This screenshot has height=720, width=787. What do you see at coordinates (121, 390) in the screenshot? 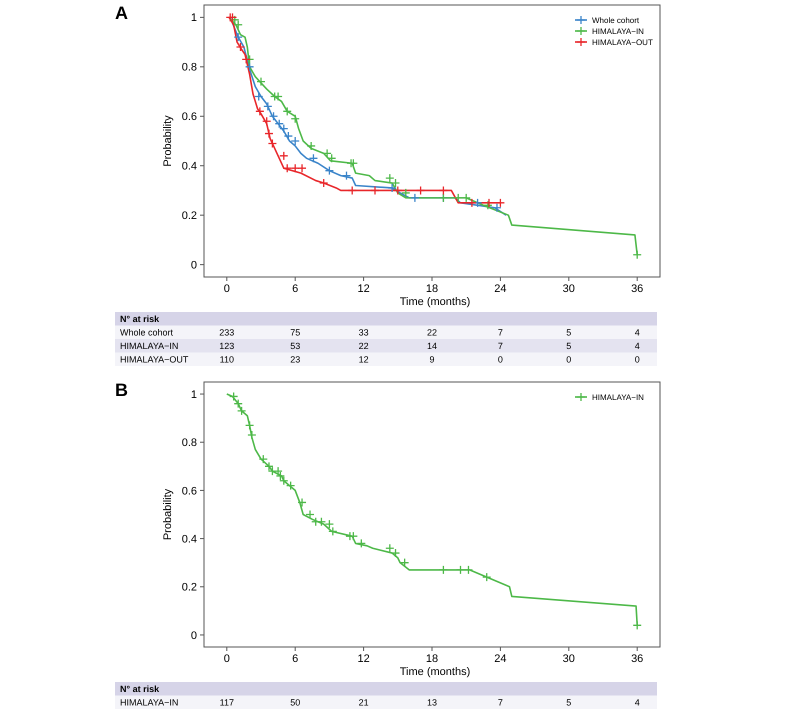
I see `chart-title: B` at bounding box center [121, 390].